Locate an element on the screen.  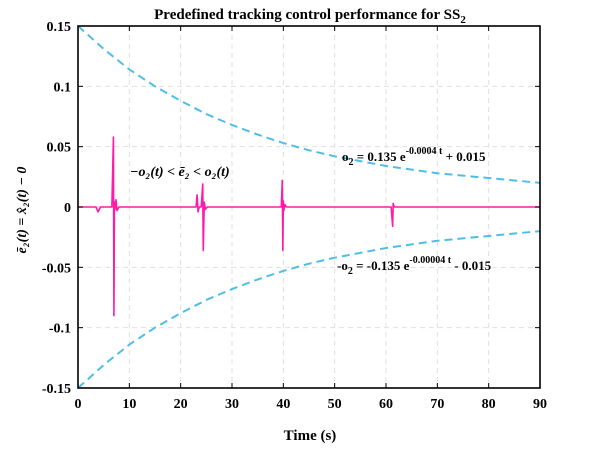
y-tick-label: -0.05 is located at coordinates (56, 268).